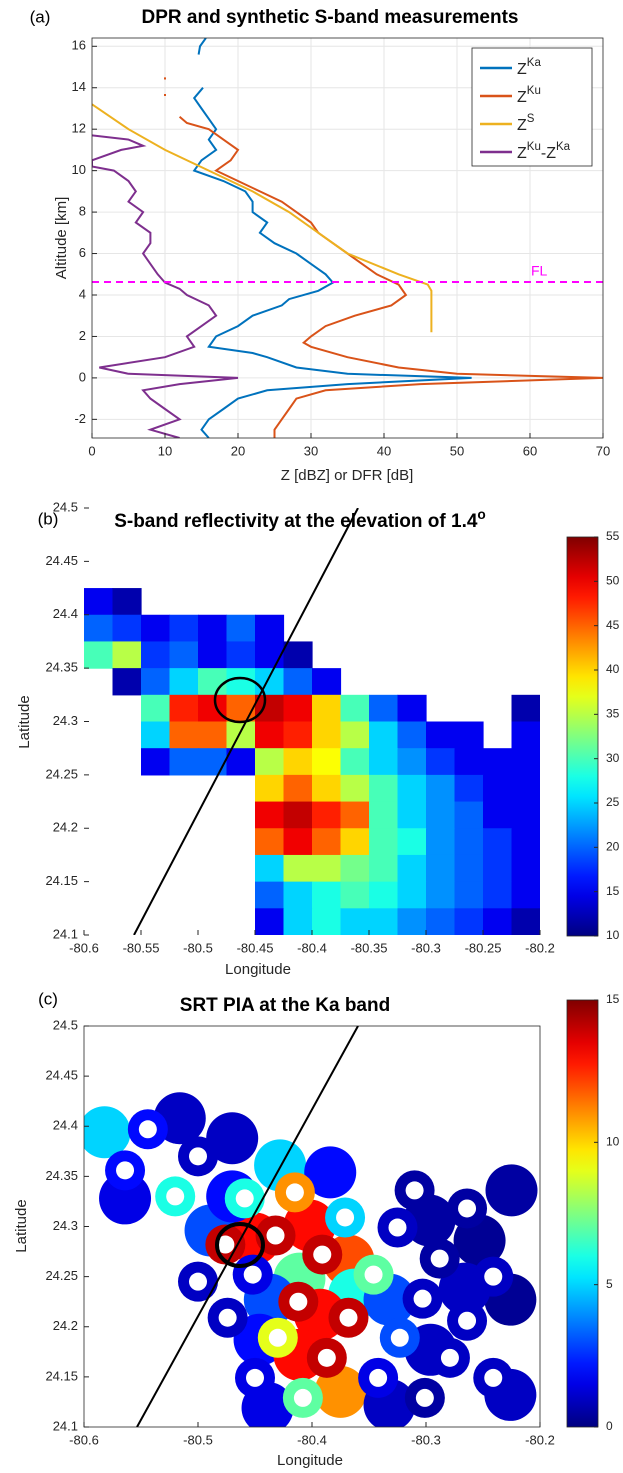  Describe the element at coordinates (61, 238) in the screenshot. I see `y-axis-label: Altitude [km]` at that location.